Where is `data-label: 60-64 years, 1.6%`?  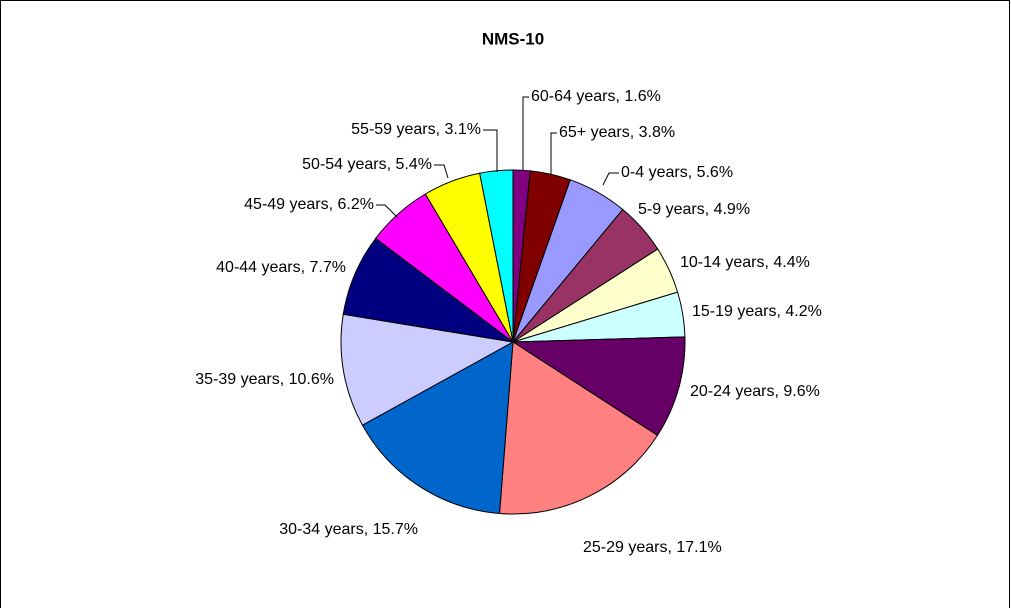 data-label: 60-64 years, 1.6% is located at coordinates (596, 96).